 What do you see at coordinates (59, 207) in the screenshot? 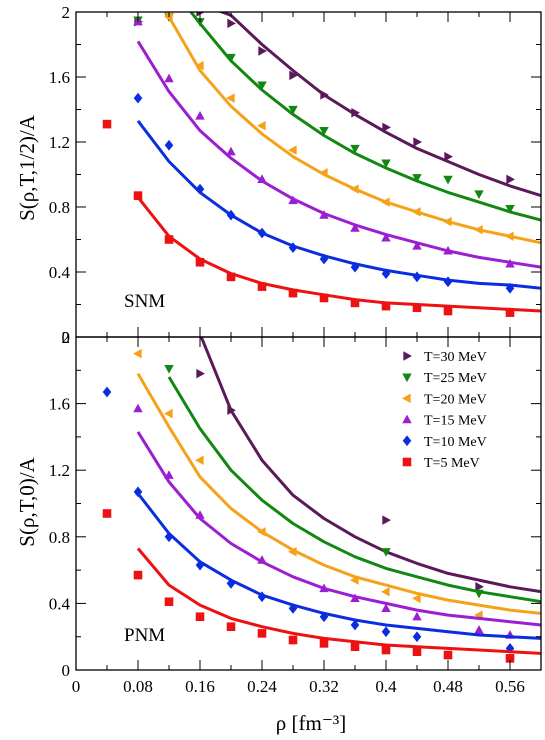
I see `snm-y-tick-label: 0.8` at bounding box center [59, 207].